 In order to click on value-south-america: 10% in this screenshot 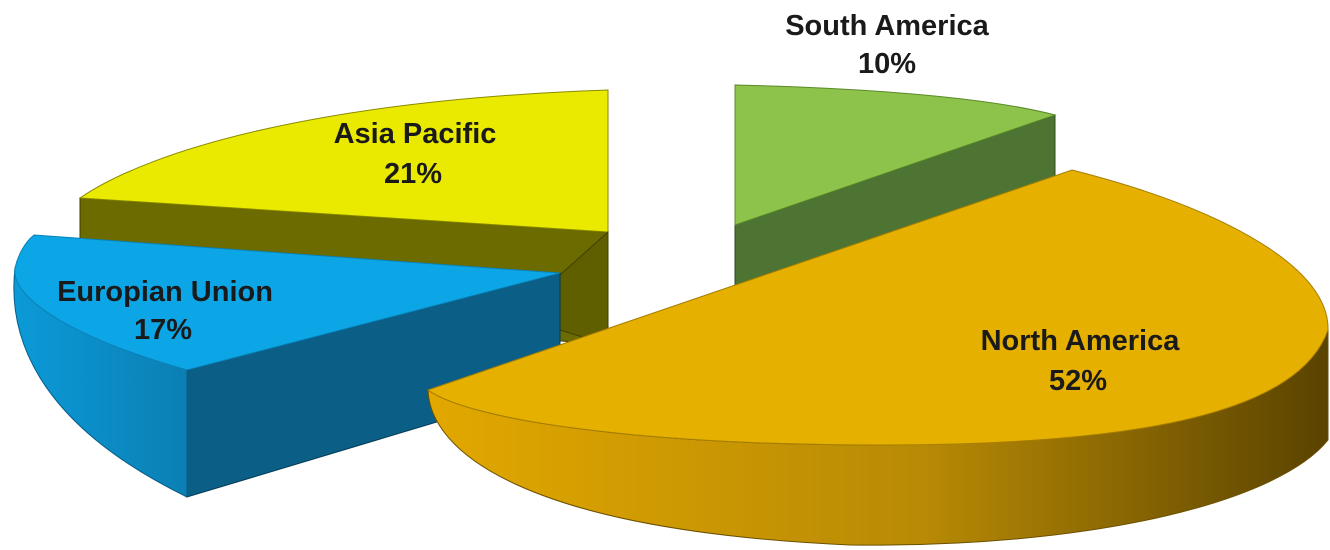, I will do `click(887, 64)`.